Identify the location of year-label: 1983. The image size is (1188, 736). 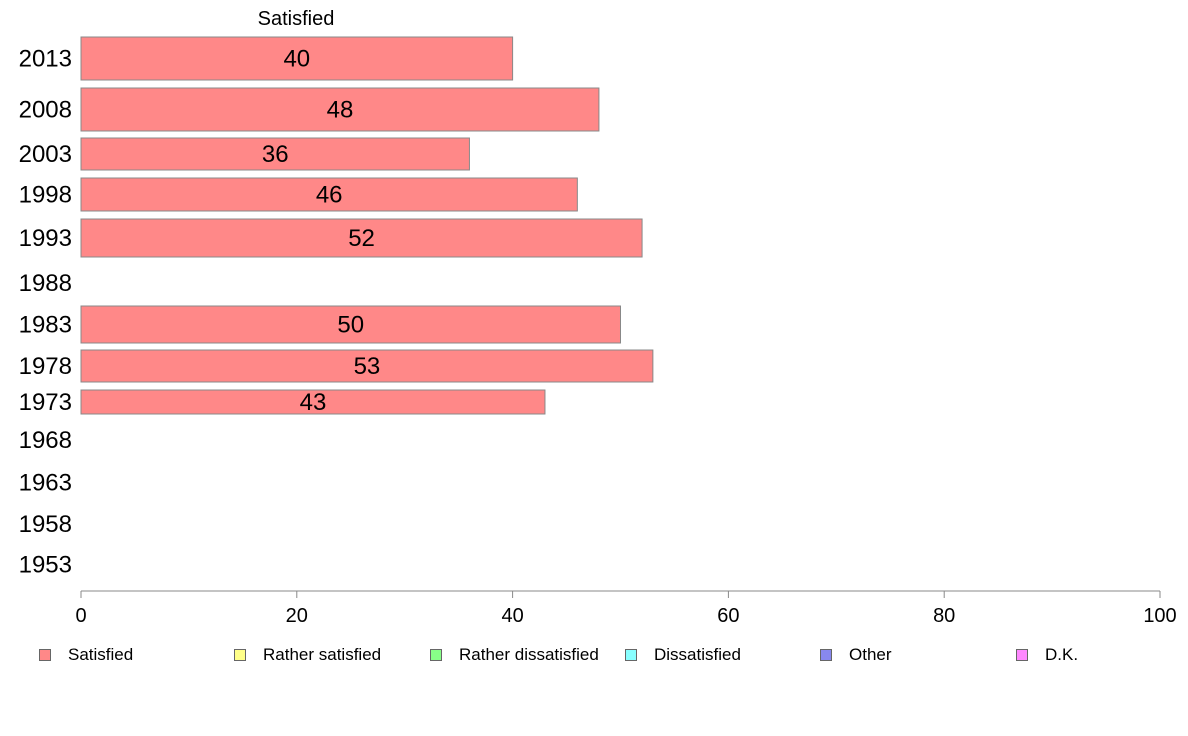
(45, 325).